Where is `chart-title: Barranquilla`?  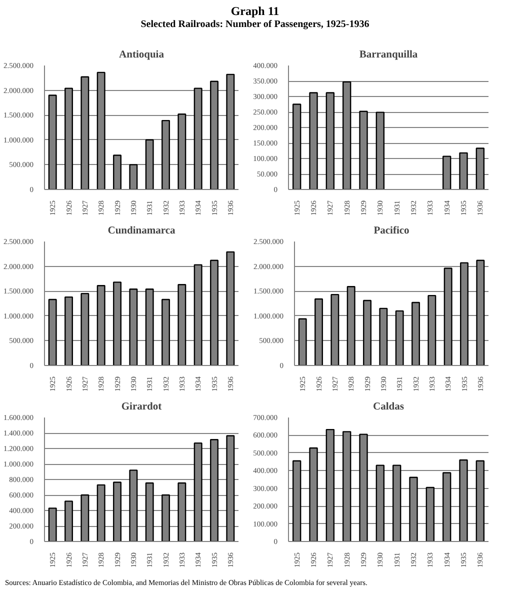
chart-title: Barranquilla is located at coordinates (388, 55).